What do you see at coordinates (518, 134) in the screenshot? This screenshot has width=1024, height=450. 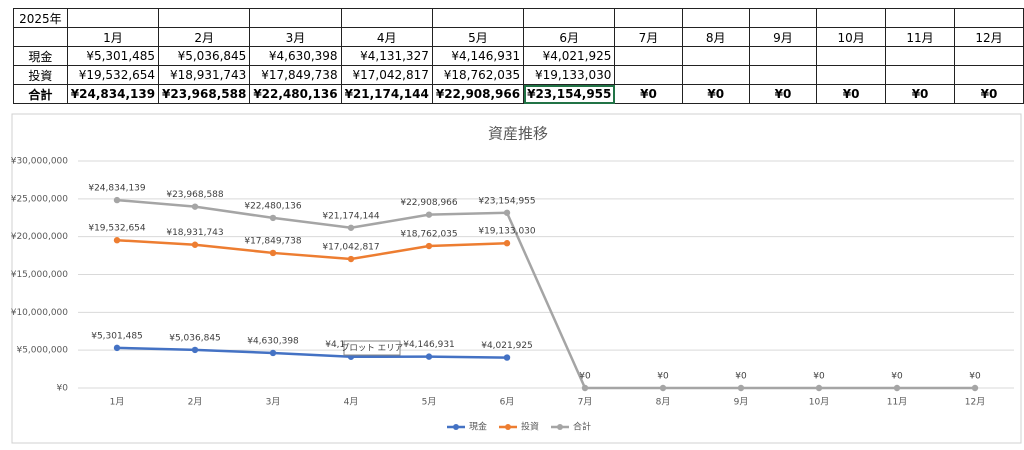 I see `chart-title: 資産推移` at bounding box center [518, 134].